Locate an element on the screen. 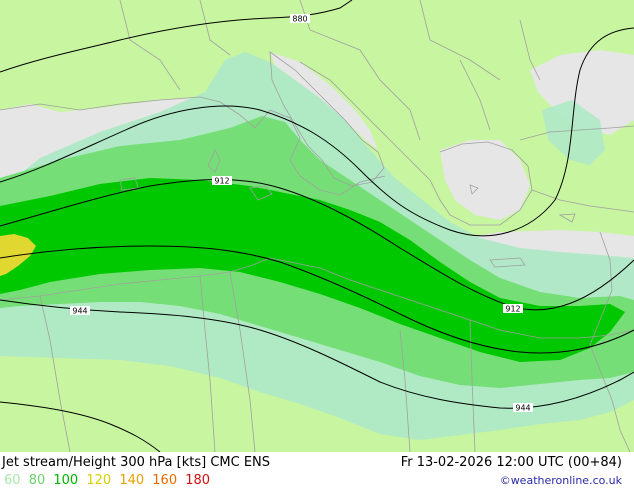 The width and height of the screenshot is (634, 490). legend-item-160: 160 is located at coordinates (165, 480).